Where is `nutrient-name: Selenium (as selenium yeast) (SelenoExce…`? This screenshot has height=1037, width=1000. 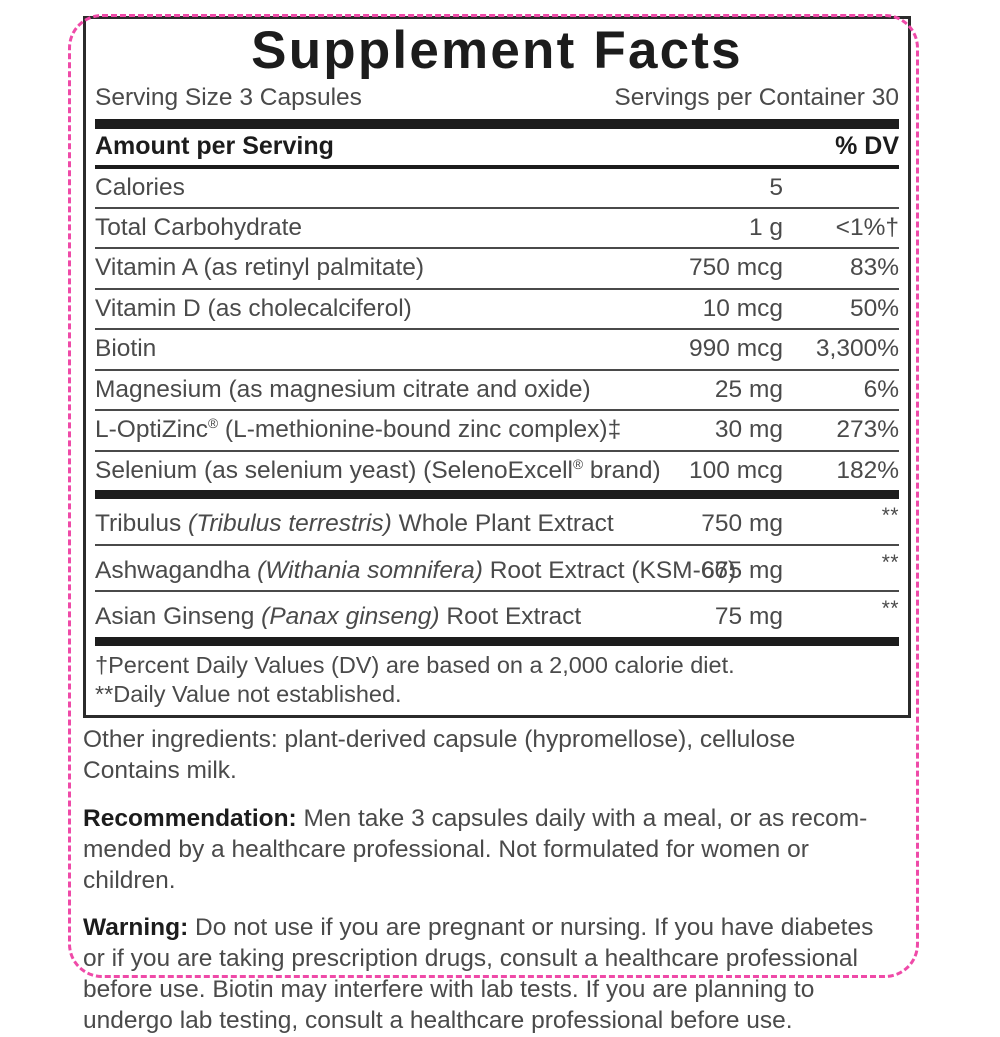 nutrient-name: Selenium (as selenium yeast) (SelenoExce… is located at coordinates (378, 472).